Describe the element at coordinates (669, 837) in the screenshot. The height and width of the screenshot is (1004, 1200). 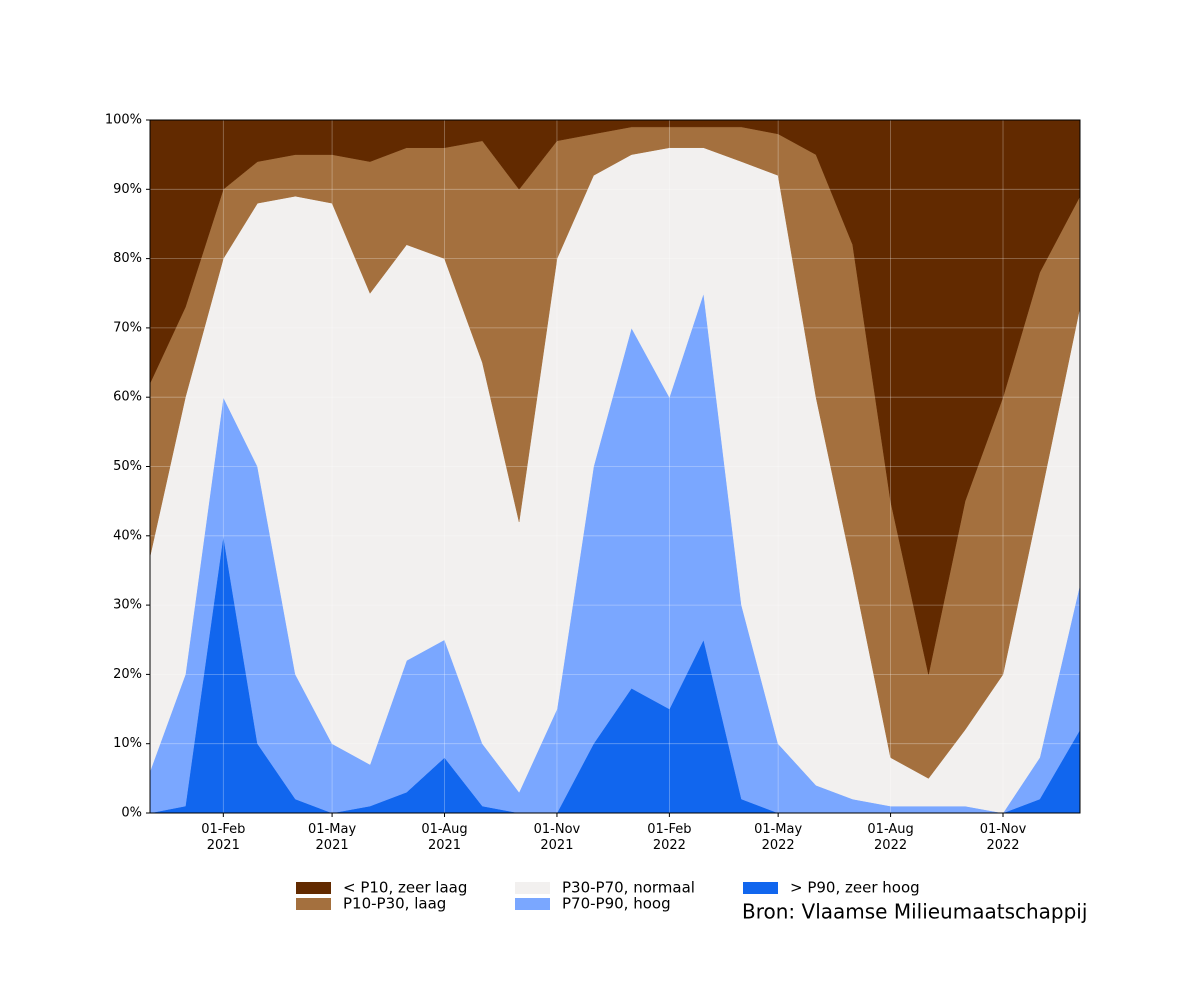
I see `x-tick-label: 01-Feb 2022` at that location.